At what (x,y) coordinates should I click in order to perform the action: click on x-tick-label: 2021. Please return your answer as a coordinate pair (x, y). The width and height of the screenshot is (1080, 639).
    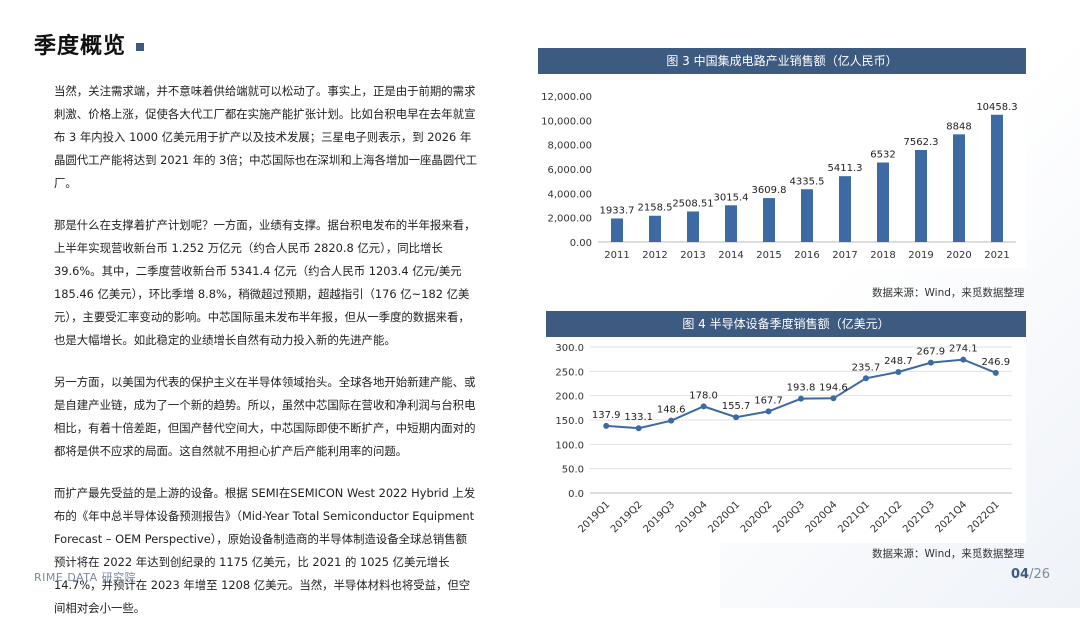
    Looking at the image, I should click on (996, 255).